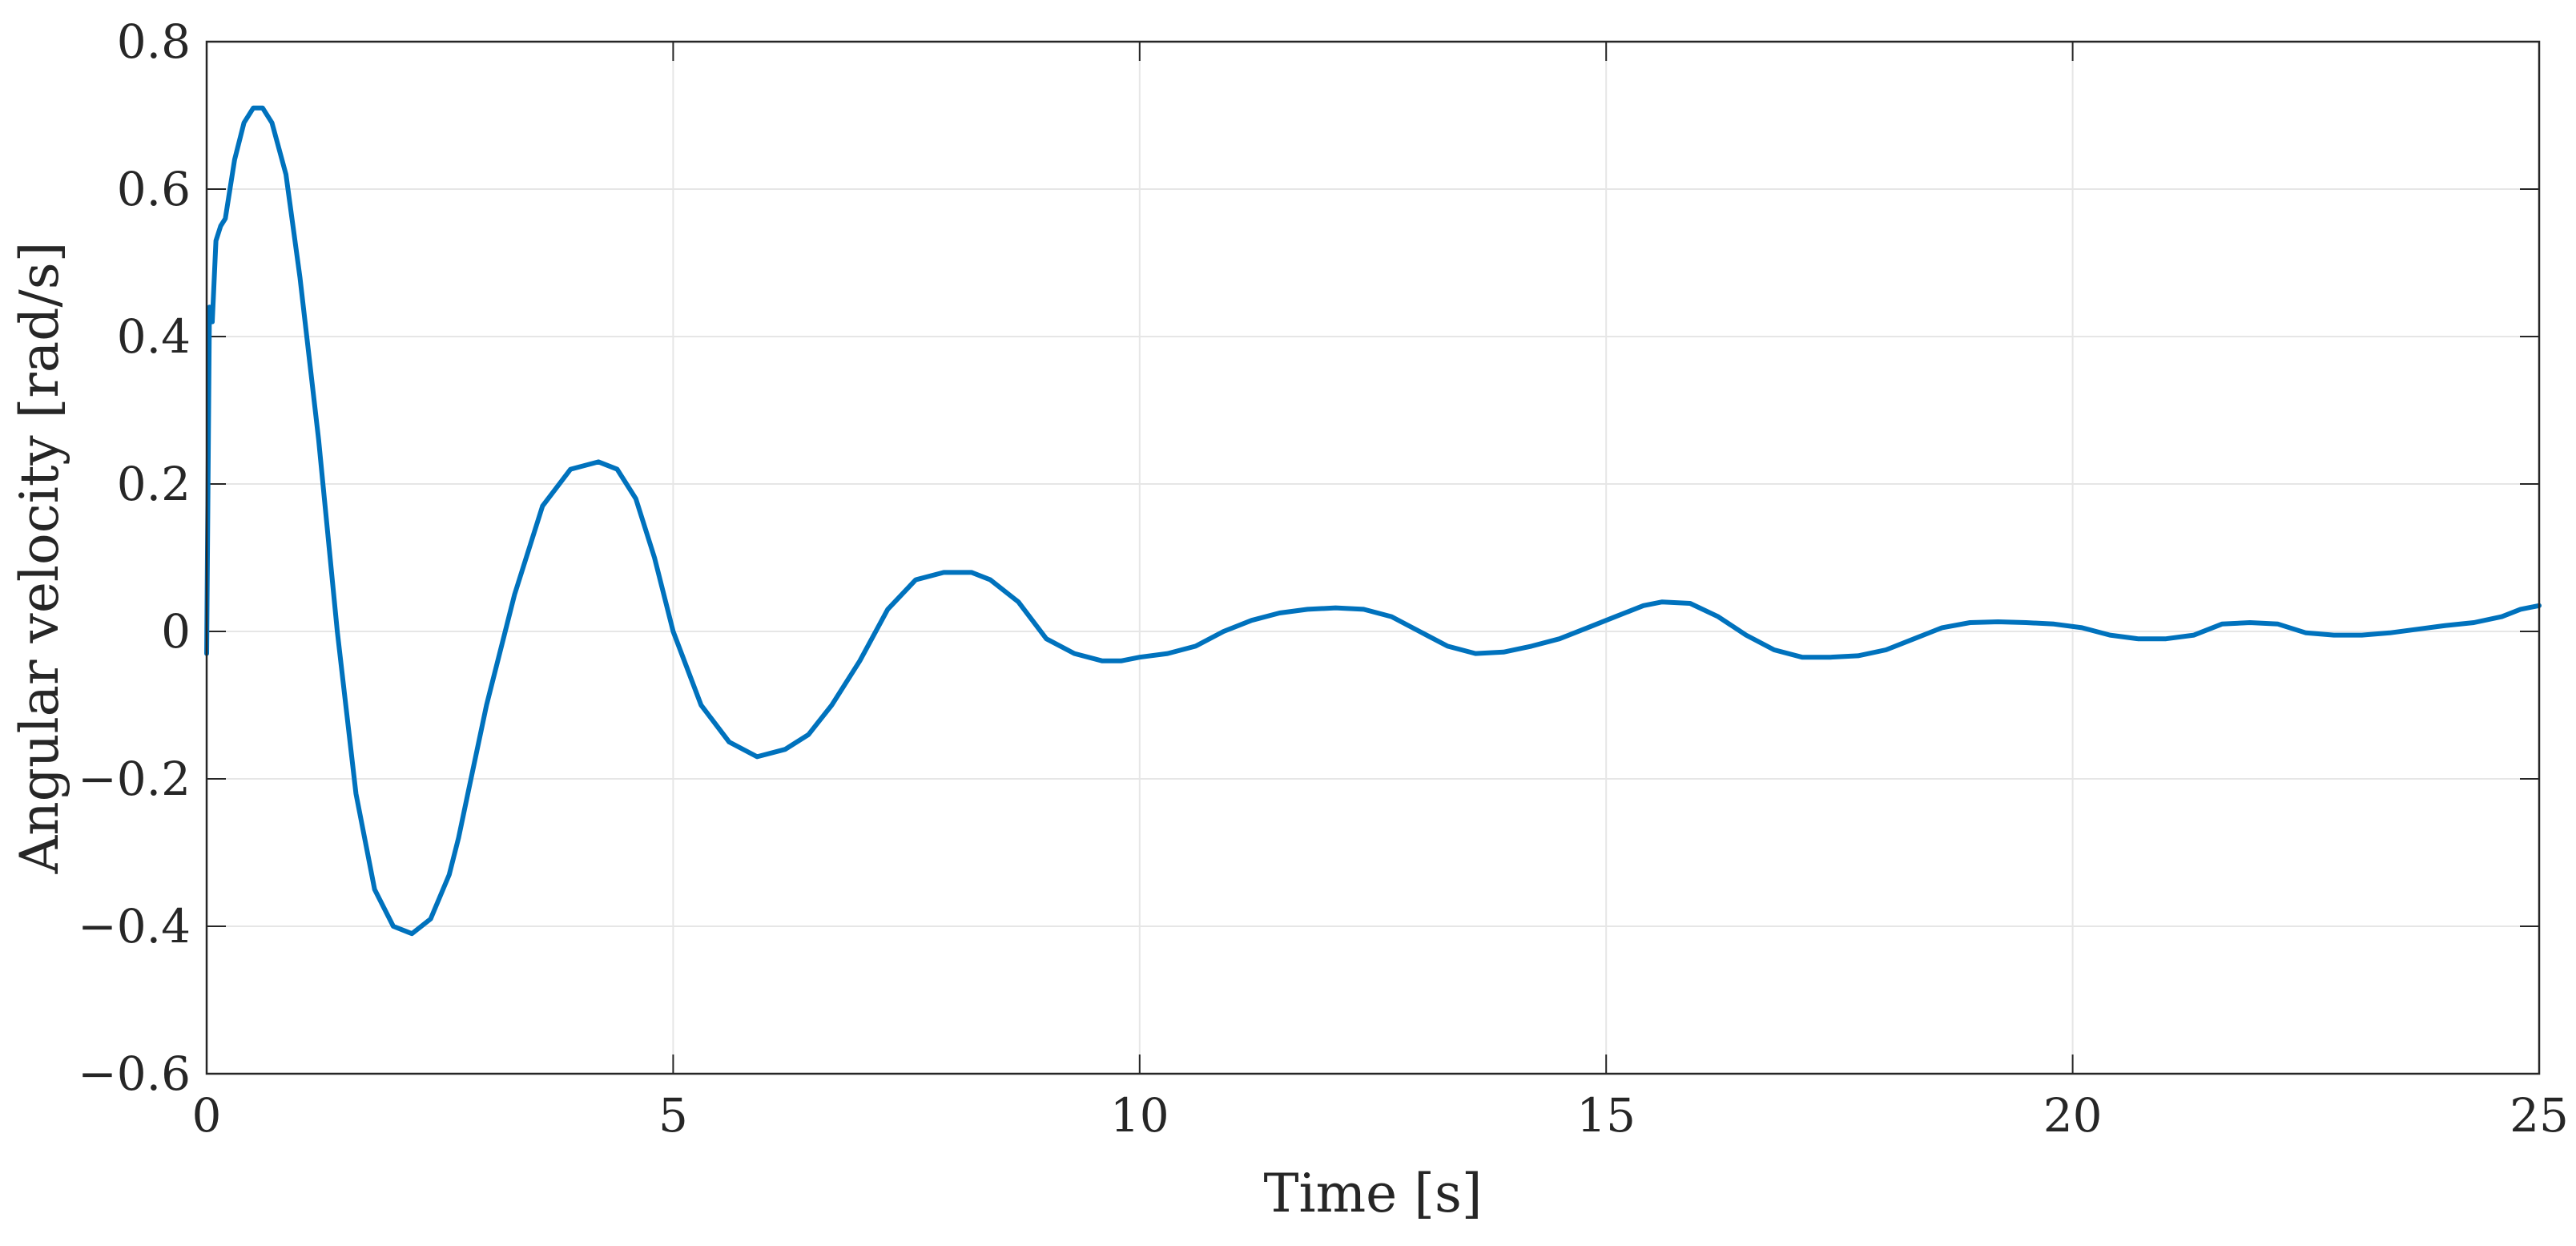  What do you see at coordinates (673, 1115) in the screenshot?
I see `x-tick-label: 5` at bounding box center [673, 1115].